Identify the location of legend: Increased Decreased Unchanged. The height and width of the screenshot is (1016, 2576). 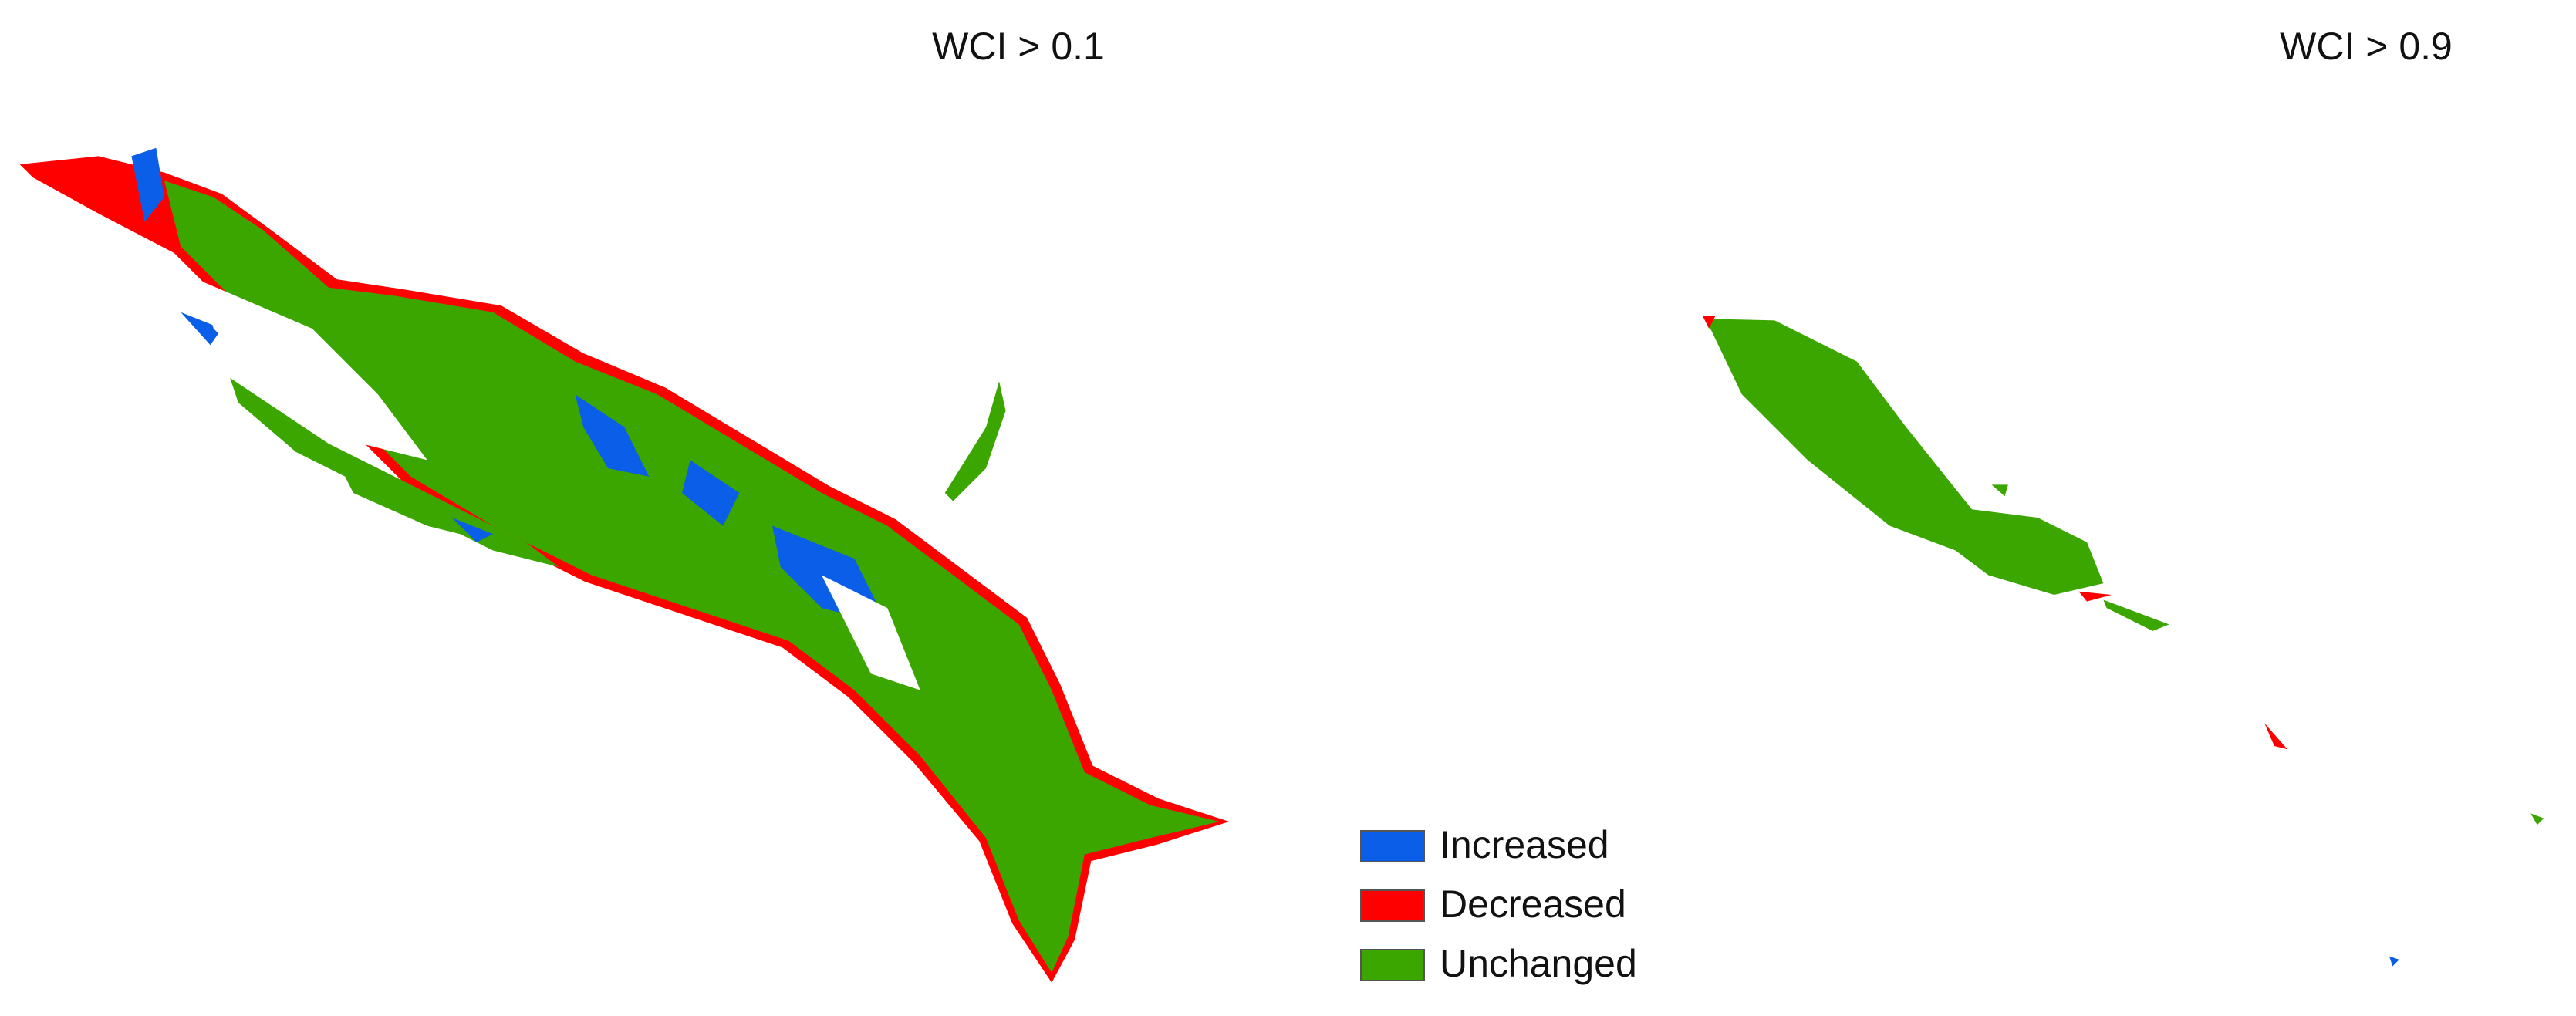
(1498, 904).